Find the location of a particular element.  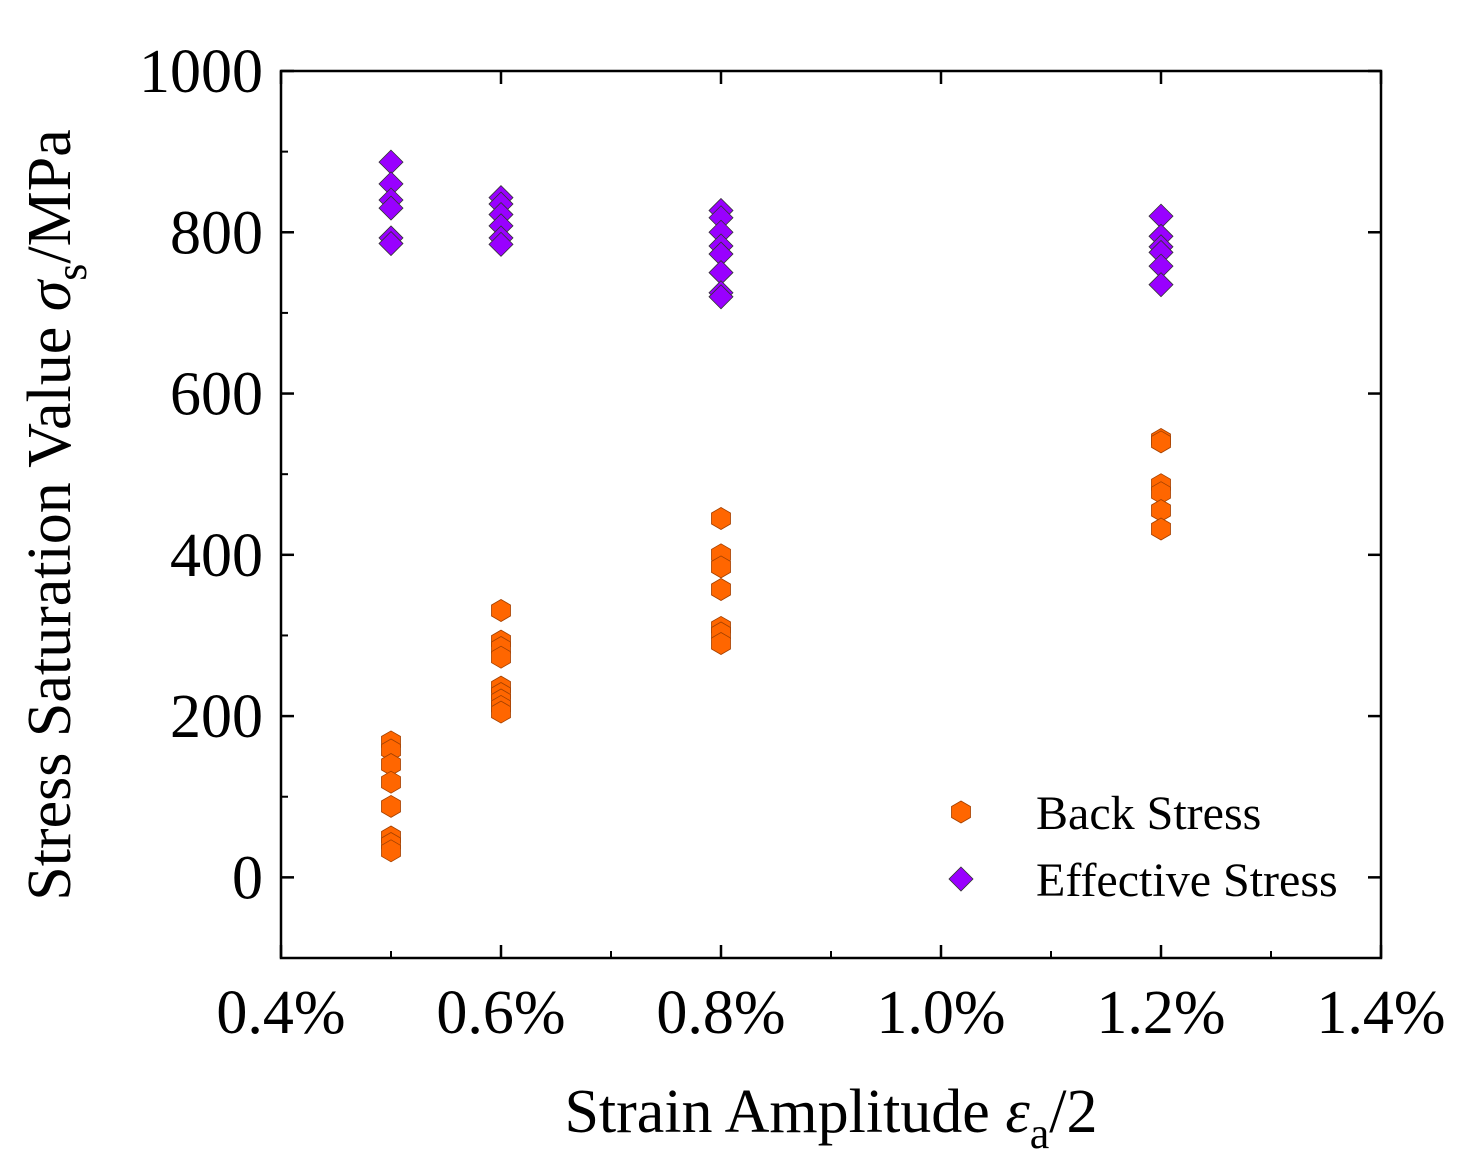

x-axis-title-symbol: ε is located at coordinates (1017, 1112).